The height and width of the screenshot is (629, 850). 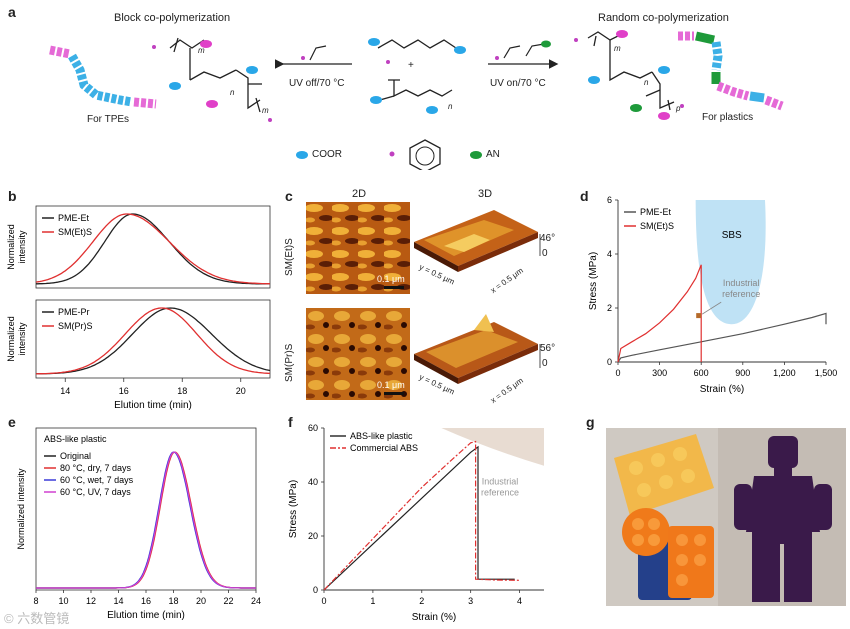 What do you see at coordinates (74, 312) in the screenshot?
I see `b-legend-text-1-0: PME-Pr` at bounding box center [74, 312].